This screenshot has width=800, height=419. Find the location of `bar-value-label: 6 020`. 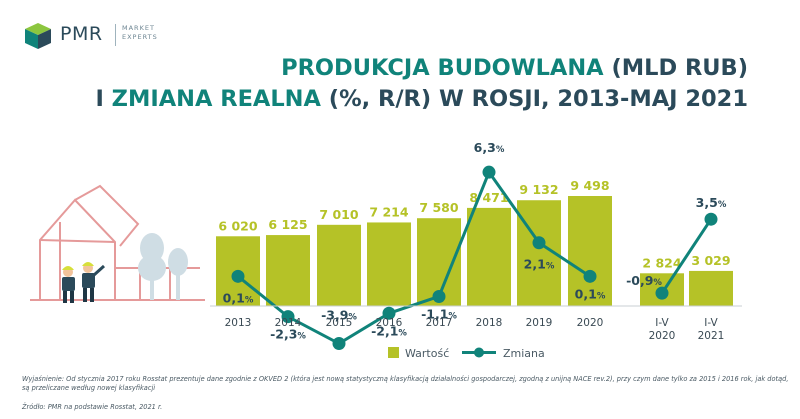

bar-value-label: 6 020 is located at coordinates (237, 225).